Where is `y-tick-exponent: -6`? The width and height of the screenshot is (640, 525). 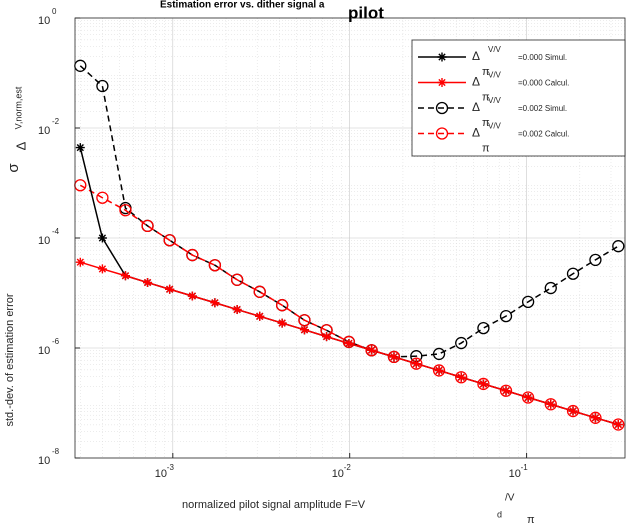
y-tick-exponent: -6 is located at coordinates (56, 341).